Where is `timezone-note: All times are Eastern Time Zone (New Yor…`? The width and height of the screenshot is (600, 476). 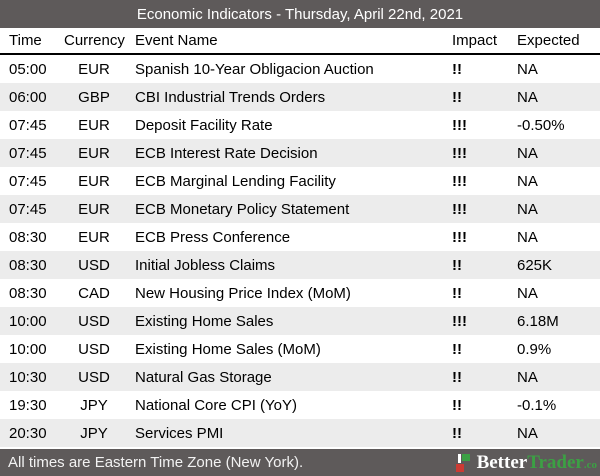
timezone-note: All times are Eastern Time Zone (New Yor… is located at coordinates (156, 462).